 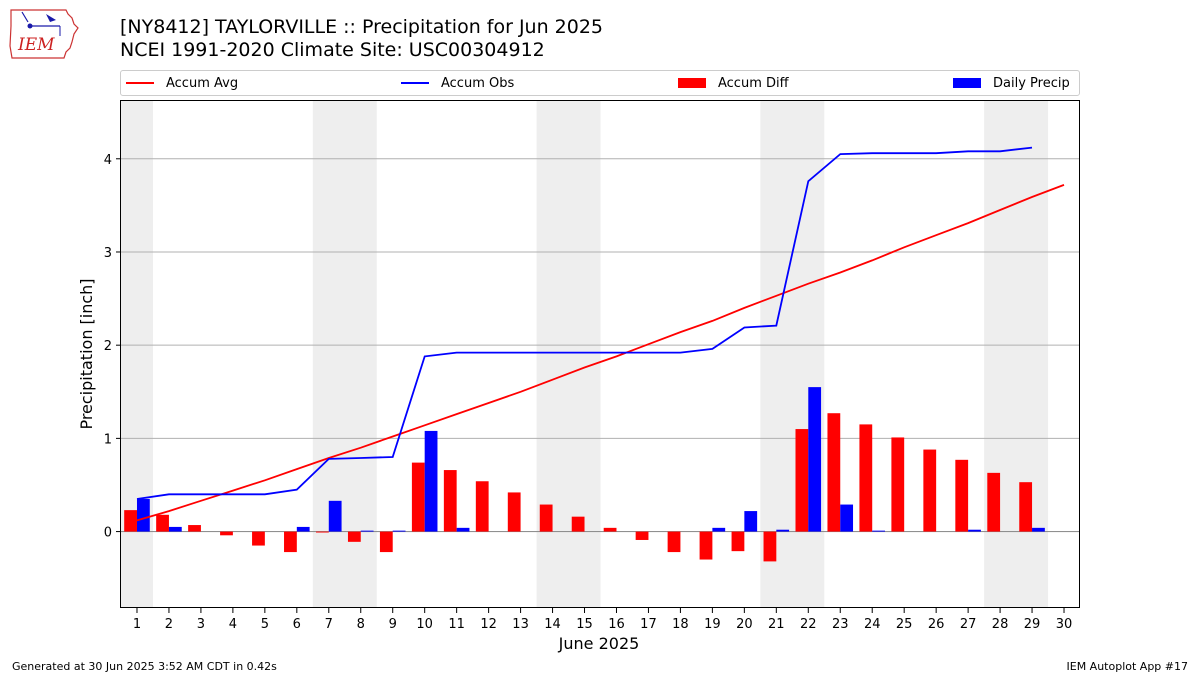 What do you see at coordinates (108, 160) in the screenshot?
I see `y-tick-label: 4` at bounding box center [108, 160].